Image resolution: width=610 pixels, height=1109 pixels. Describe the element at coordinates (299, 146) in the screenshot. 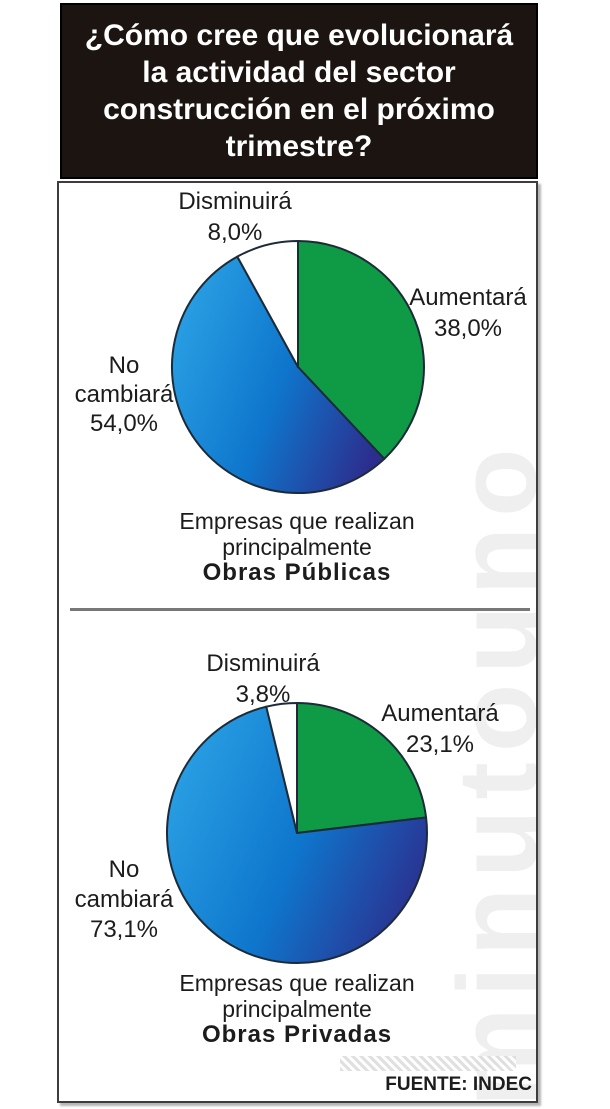

I see `title-line: trimestre?` at that location.